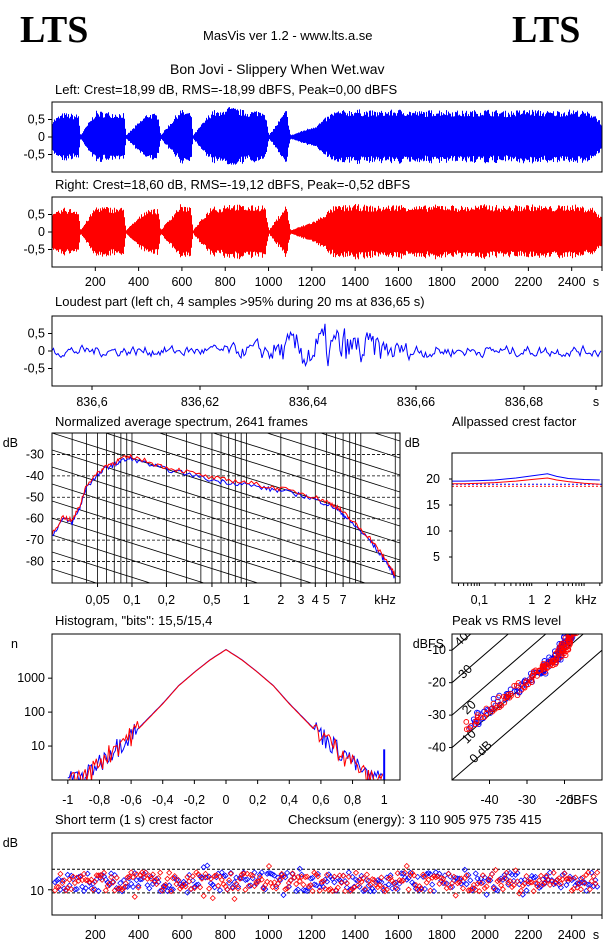 Image resolution: width=606 pixels, height=946 pixels. Describe the element at coordinates (280, 600) in the screenshot. I see `spectrum-xtick-label: 2` at that location.